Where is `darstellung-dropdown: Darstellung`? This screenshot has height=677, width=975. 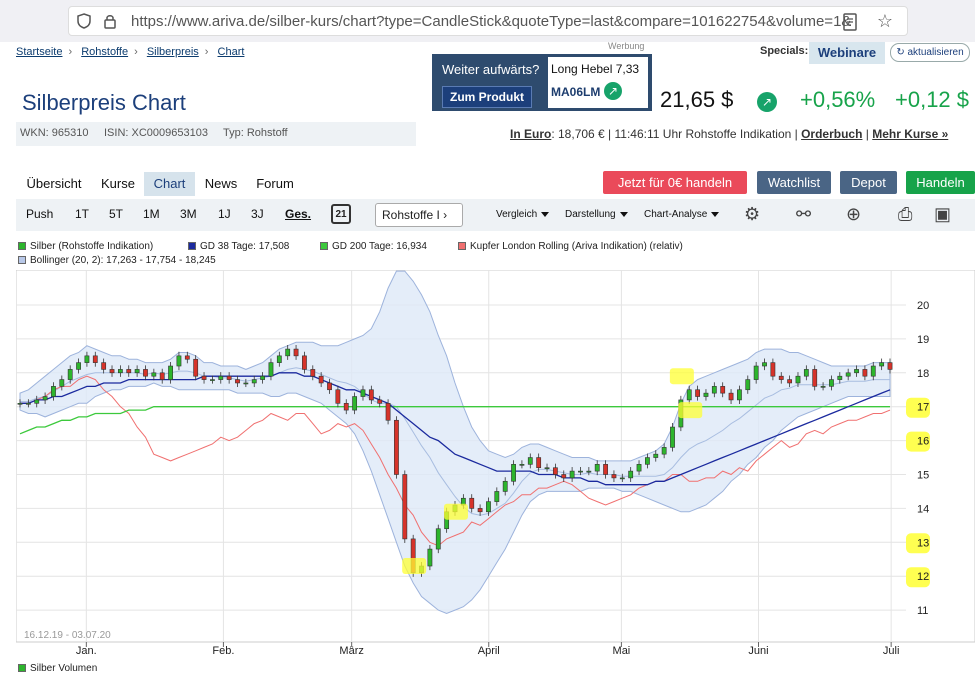 darstellung-dropdown: Darstellung is located at coordinates (596, 214).